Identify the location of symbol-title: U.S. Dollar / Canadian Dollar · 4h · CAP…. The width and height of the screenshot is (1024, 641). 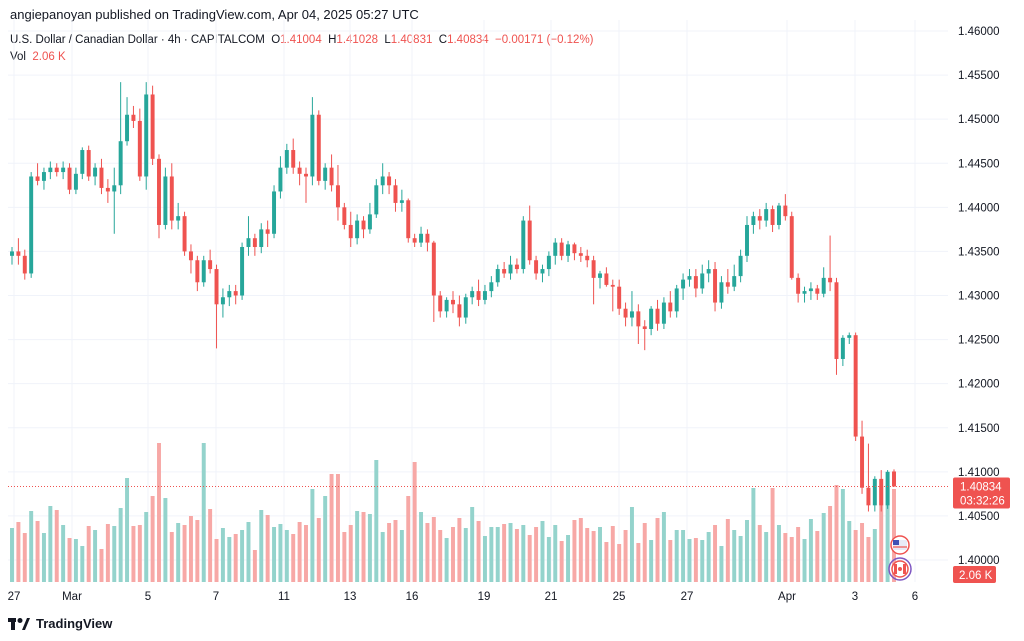
(137, 40).